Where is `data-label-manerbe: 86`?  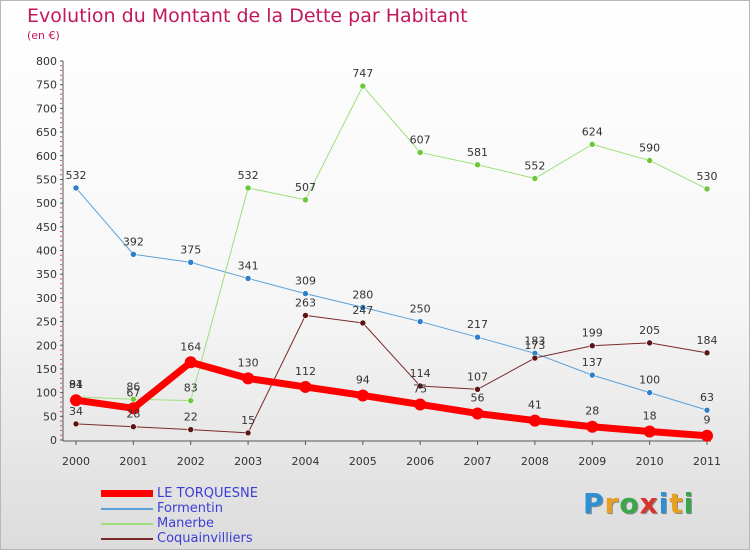 data-label-manerbe: 86 is located at coordinates (133, 386).